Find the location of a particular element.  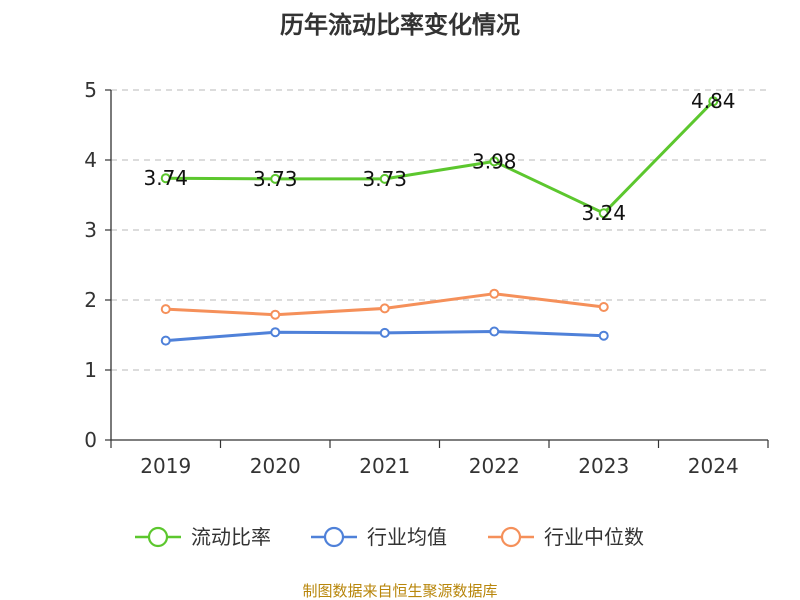

x-tick-label: 2022 is located at coordinates (494, 466).